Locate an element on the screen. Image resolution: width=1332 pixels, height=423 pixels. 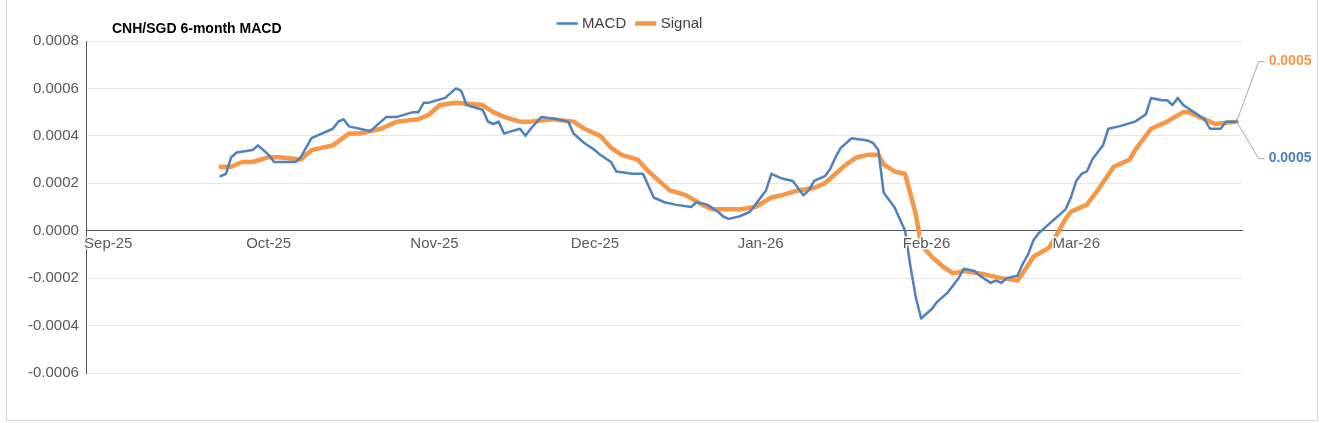
y-tick-label: 0.0000 is located at coordinates (55, 229).